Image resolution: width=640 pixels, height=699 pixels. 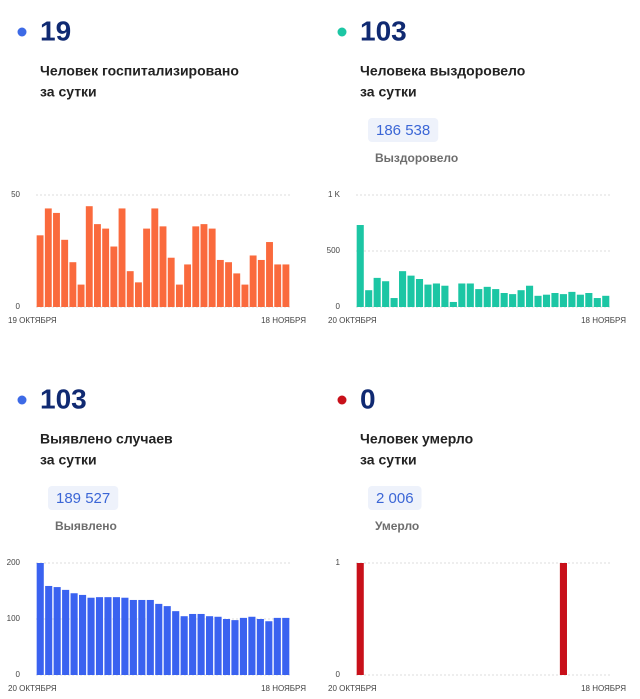 What do you see at coordinates (334, 250) in the screenshot?
I see `y-tick-label: 500` at bounding box center [334, 250].